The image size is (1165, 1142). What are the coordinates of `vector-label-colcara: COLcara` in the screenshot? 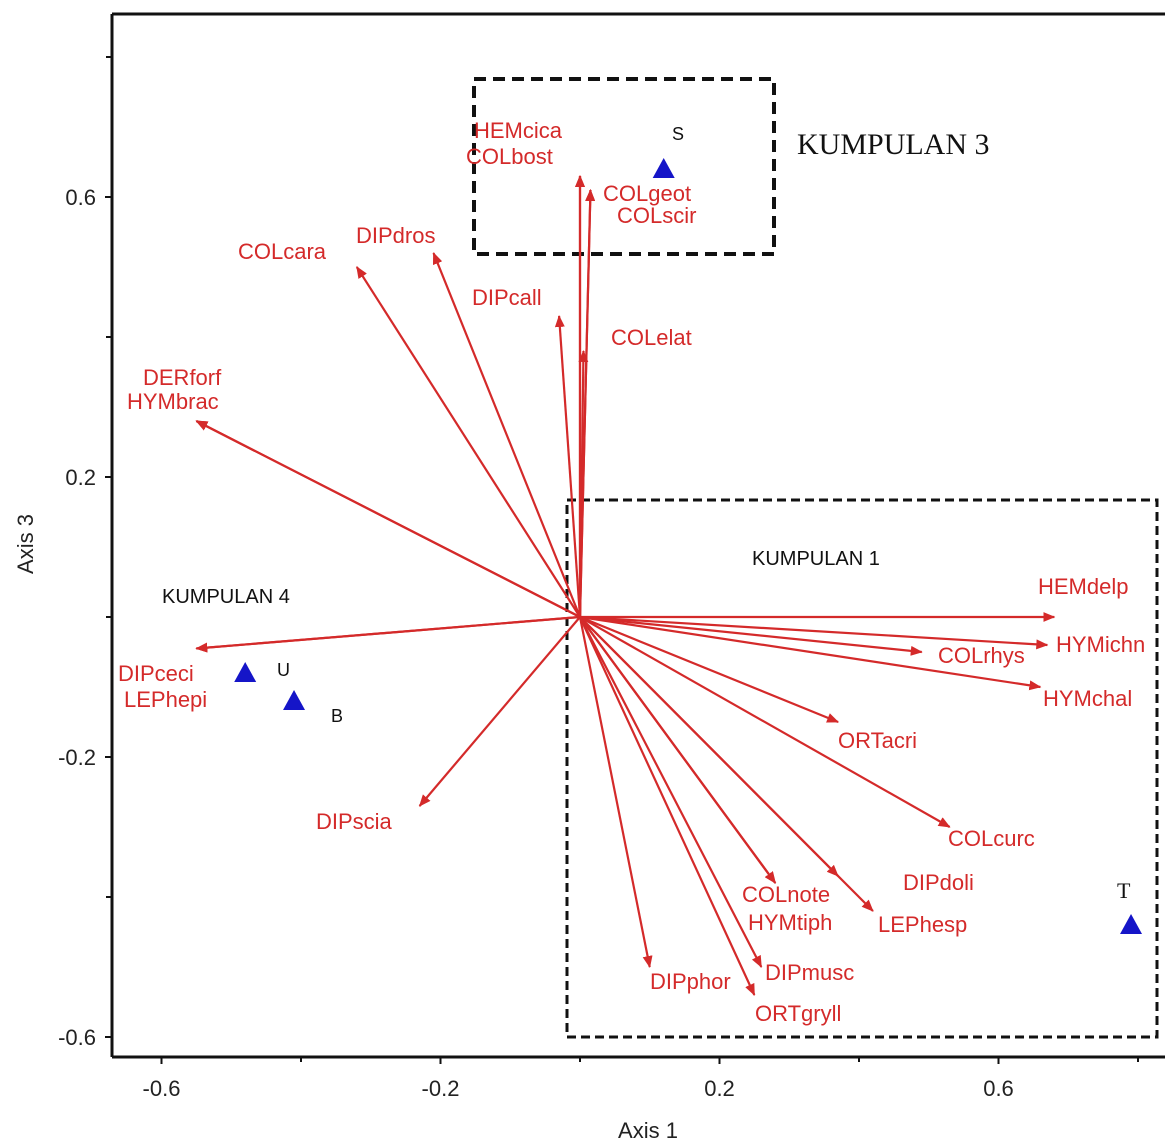 It's located at (282, 251).